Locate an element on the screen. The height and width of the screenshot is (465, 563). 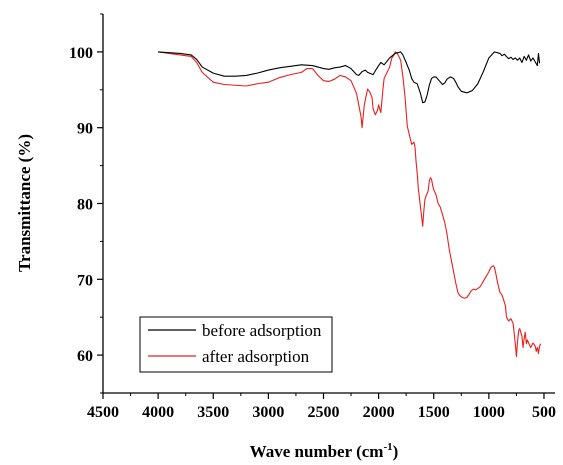
x-tick-label-1000: 1000 is located at coordinates (489, 412).